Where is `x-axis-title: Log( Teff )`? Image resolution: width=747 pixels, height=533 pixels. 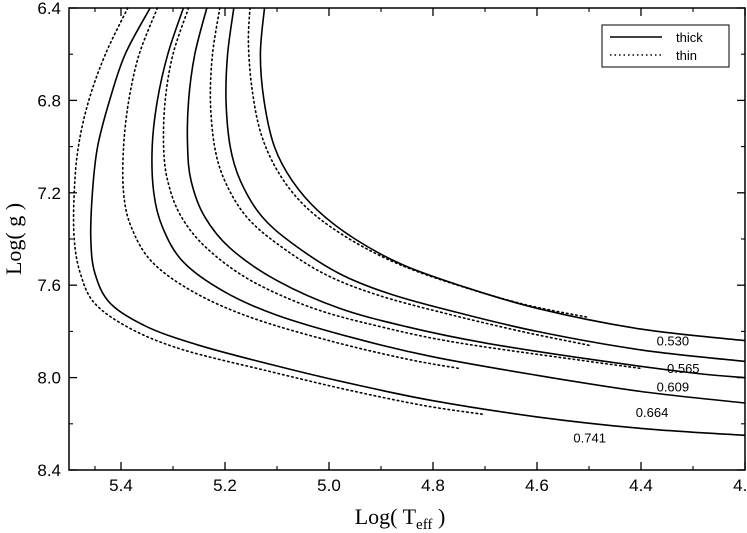 x-axis-title: Log( Teff ) is located at coordinates (400, 518).